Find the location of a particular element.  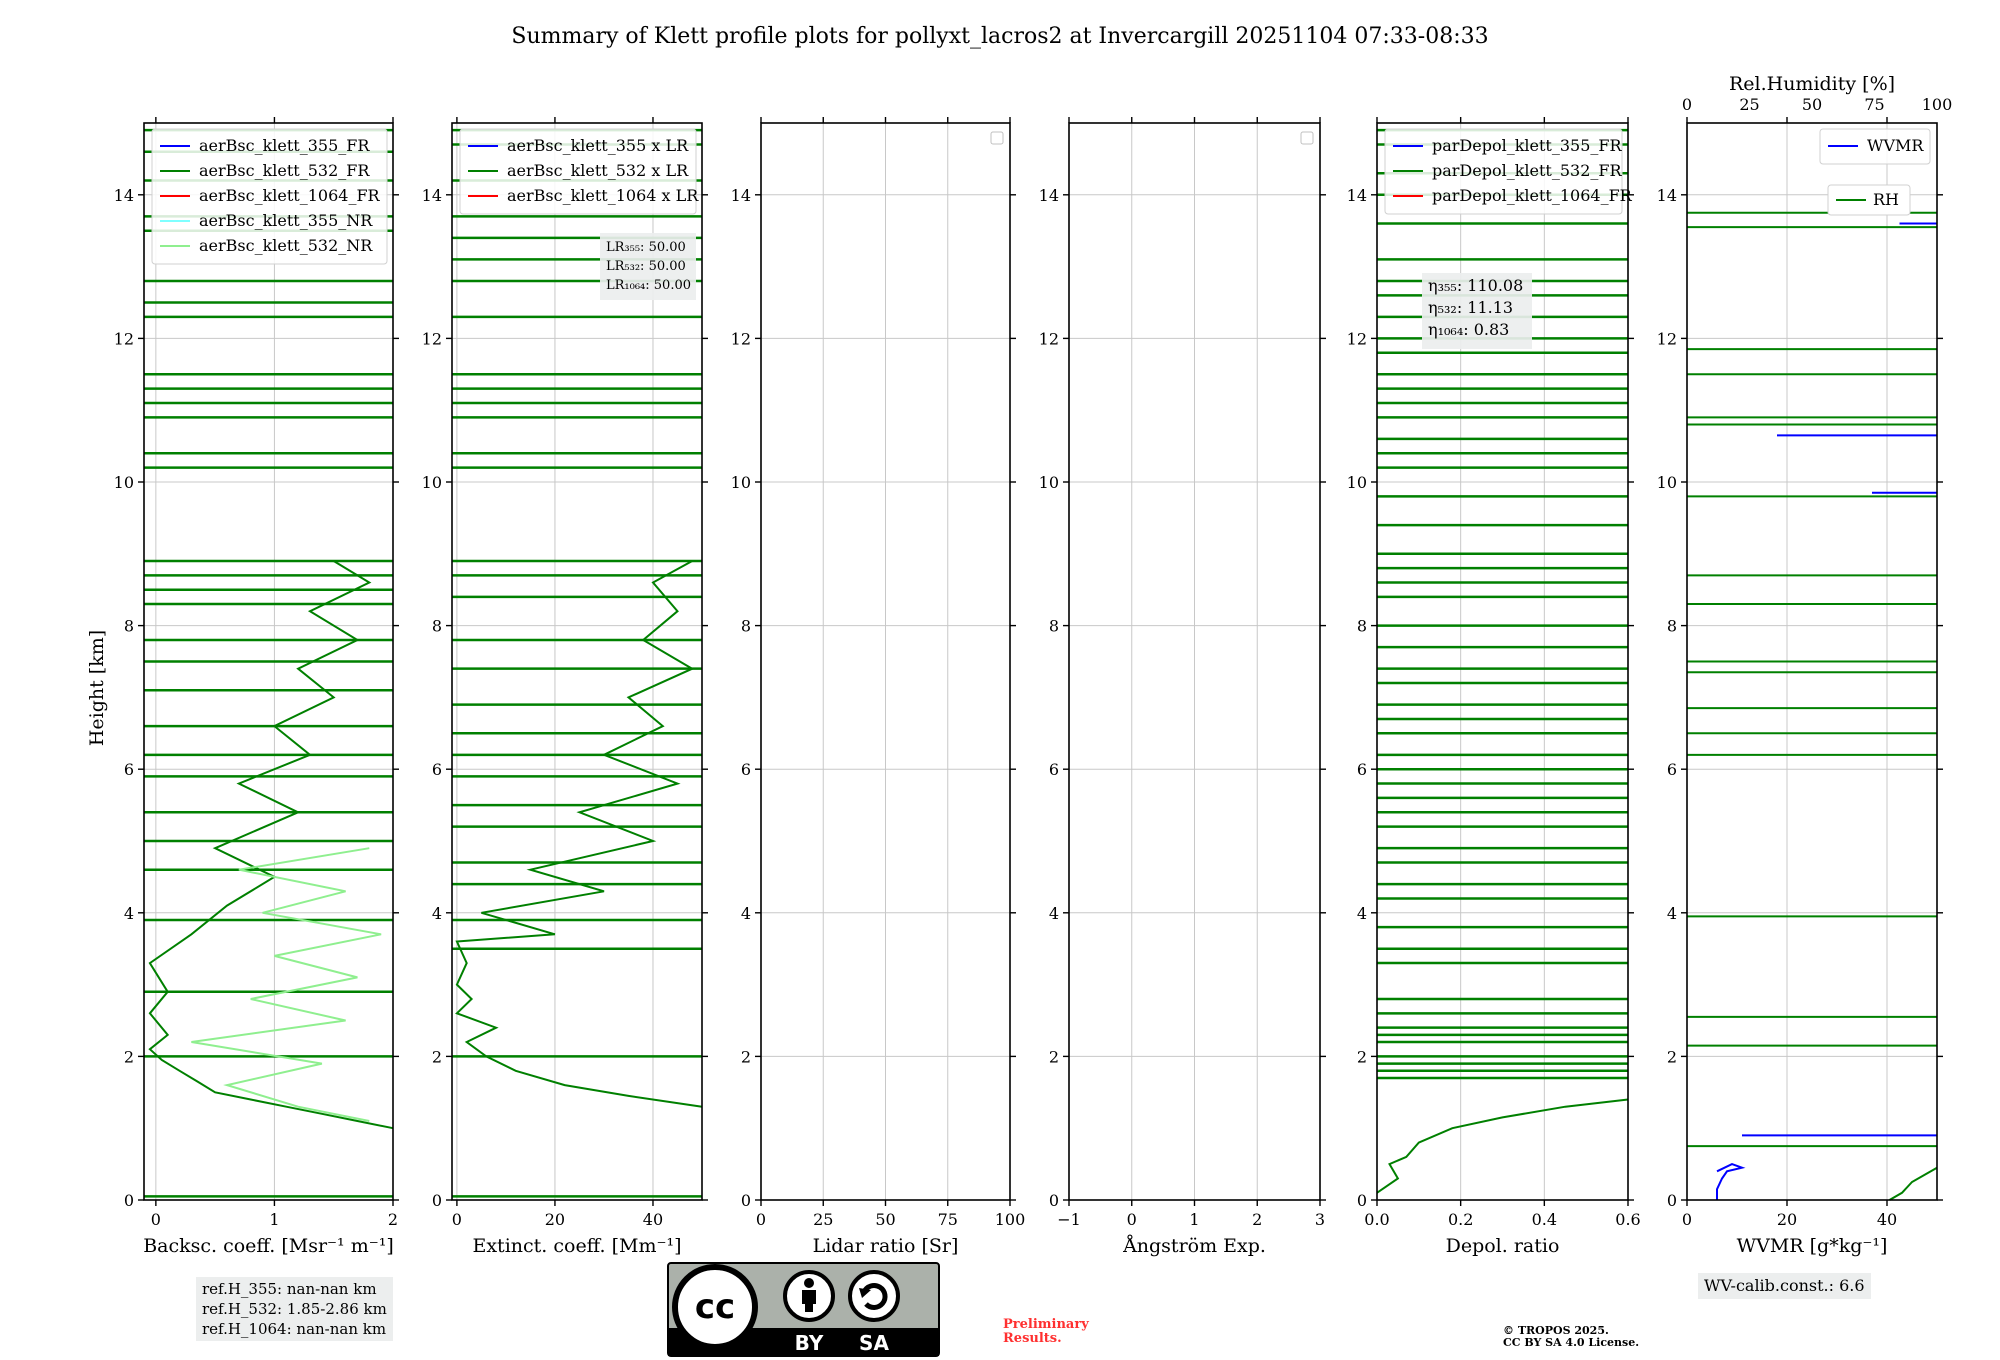

creative-commons-icon: cc is located at coordinates (715, 1307).